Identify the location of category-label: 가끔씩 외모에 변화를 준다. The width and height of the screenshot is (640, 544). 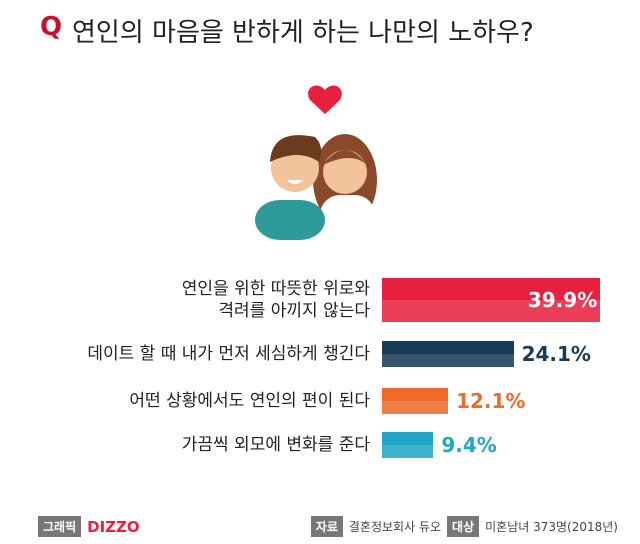
(275, 445).